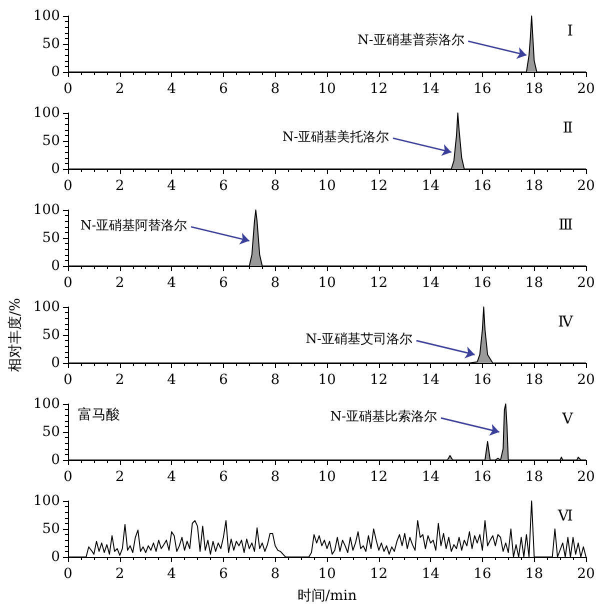  What do you see at coordinates (566, 225) in the screenshot?
I see `chart-title: Ⅲ` at bounding box center [566, 225].